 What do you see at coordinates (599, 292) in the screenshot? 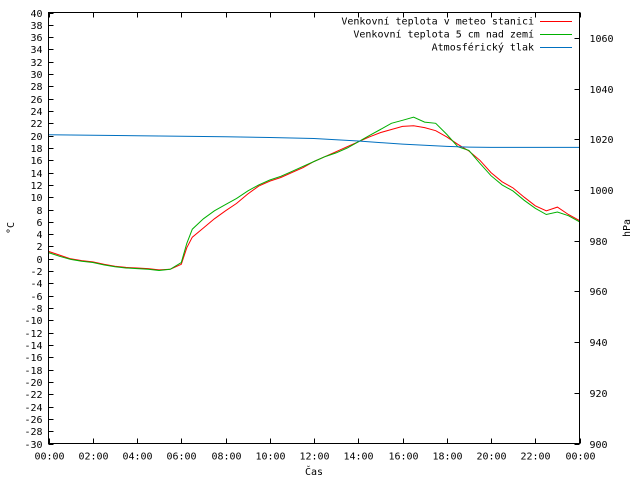
I see `y-right-tick-label: 960` at bounding box center [599, 292].